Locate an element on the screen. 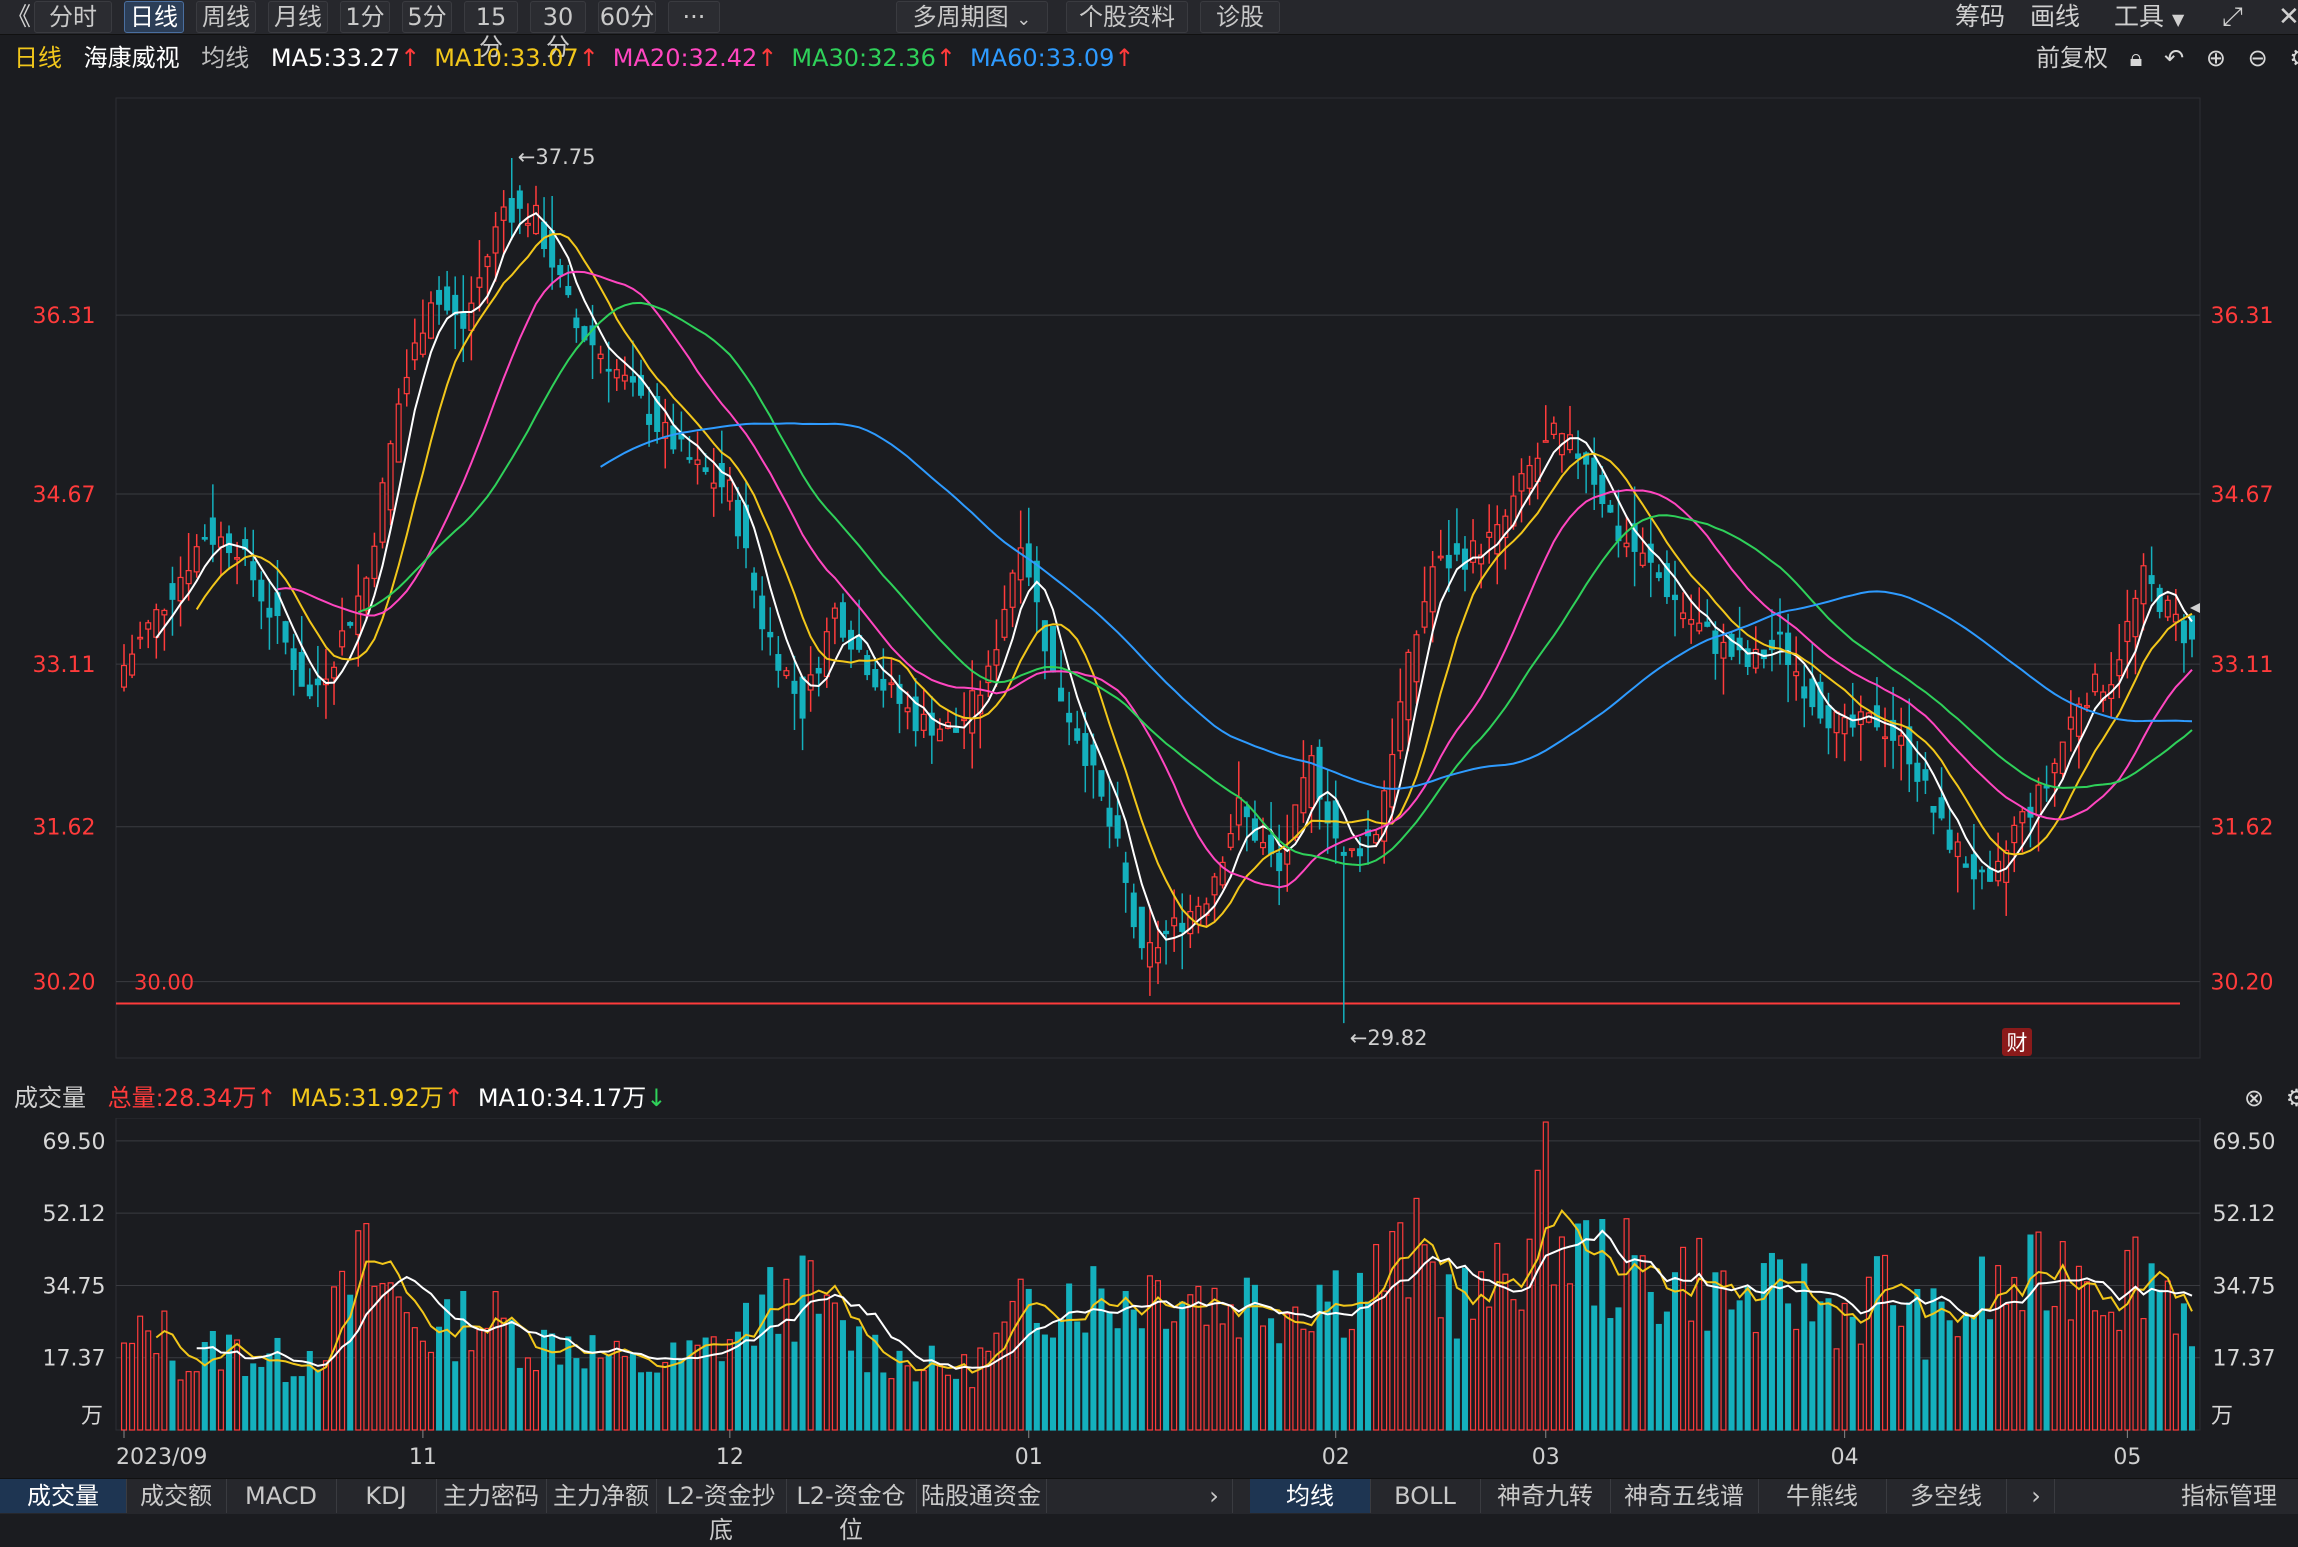 Image resolution: width=2298 pixels, height=1547 pixels. indicator-tab: 成交额 is located at coordinates (176, 1496).